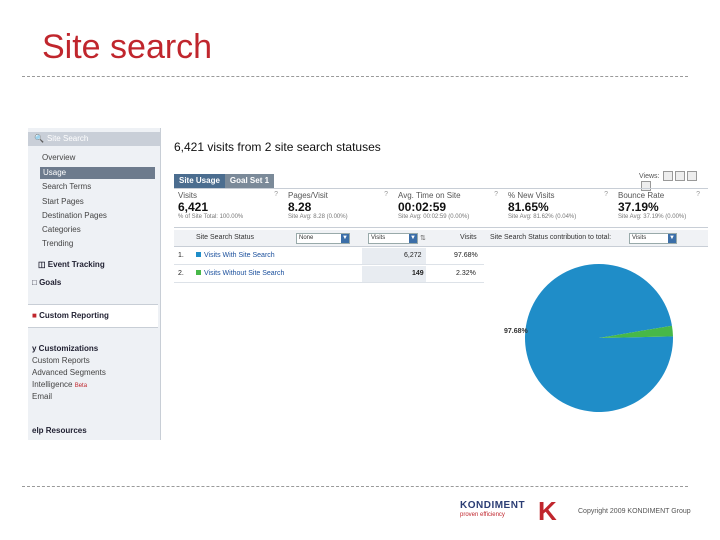 This screenshot has height=540, width=720. What do you see at coordinates (240, 273) in the screenshot?
I see `row-link: Visits Without Site Search` at bounding box center [240, 273].